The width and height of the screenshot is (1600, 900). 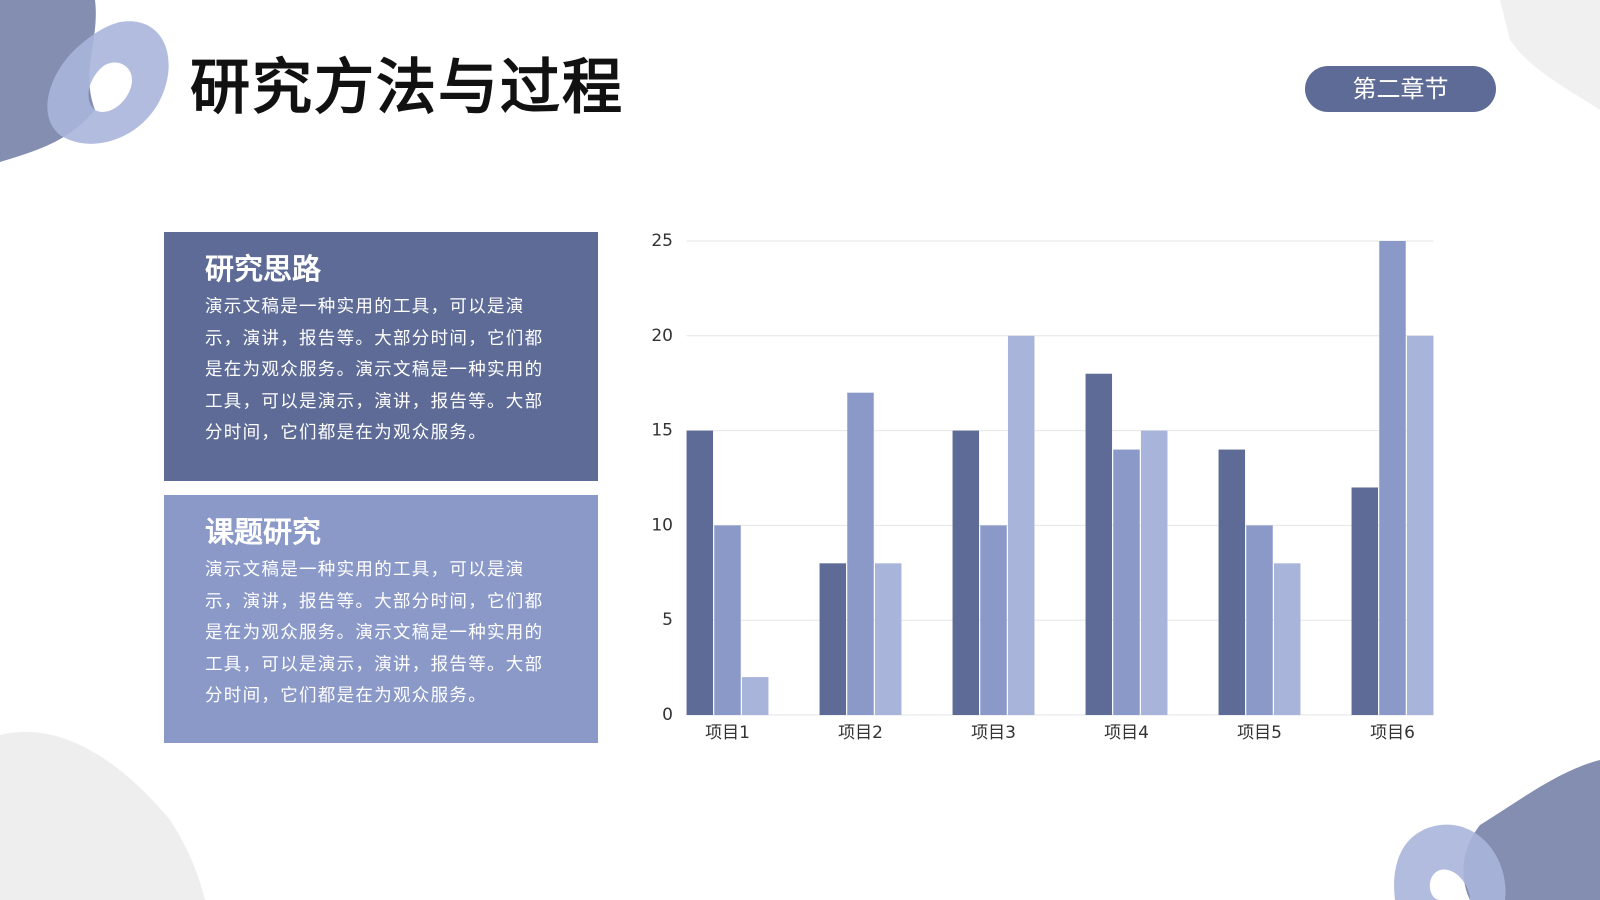 I want to click on x-tick-label: 项目2, so click(x=860, y=733).